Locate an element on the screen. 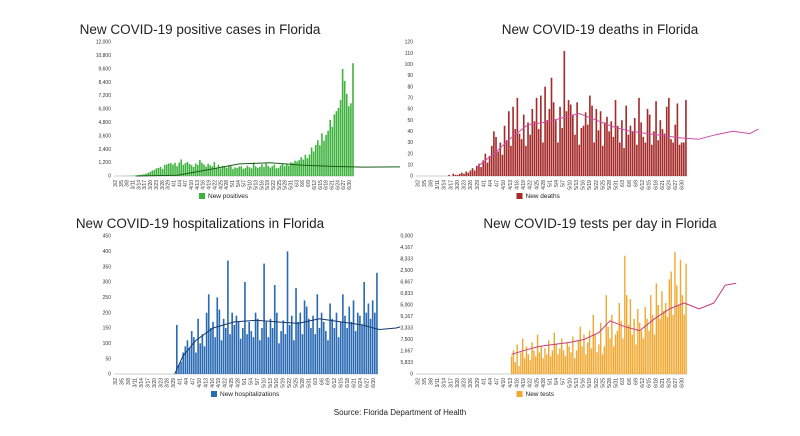 The image size is (800, 436). x-tick-label: 3/23 is located at coordinates (161, 383).